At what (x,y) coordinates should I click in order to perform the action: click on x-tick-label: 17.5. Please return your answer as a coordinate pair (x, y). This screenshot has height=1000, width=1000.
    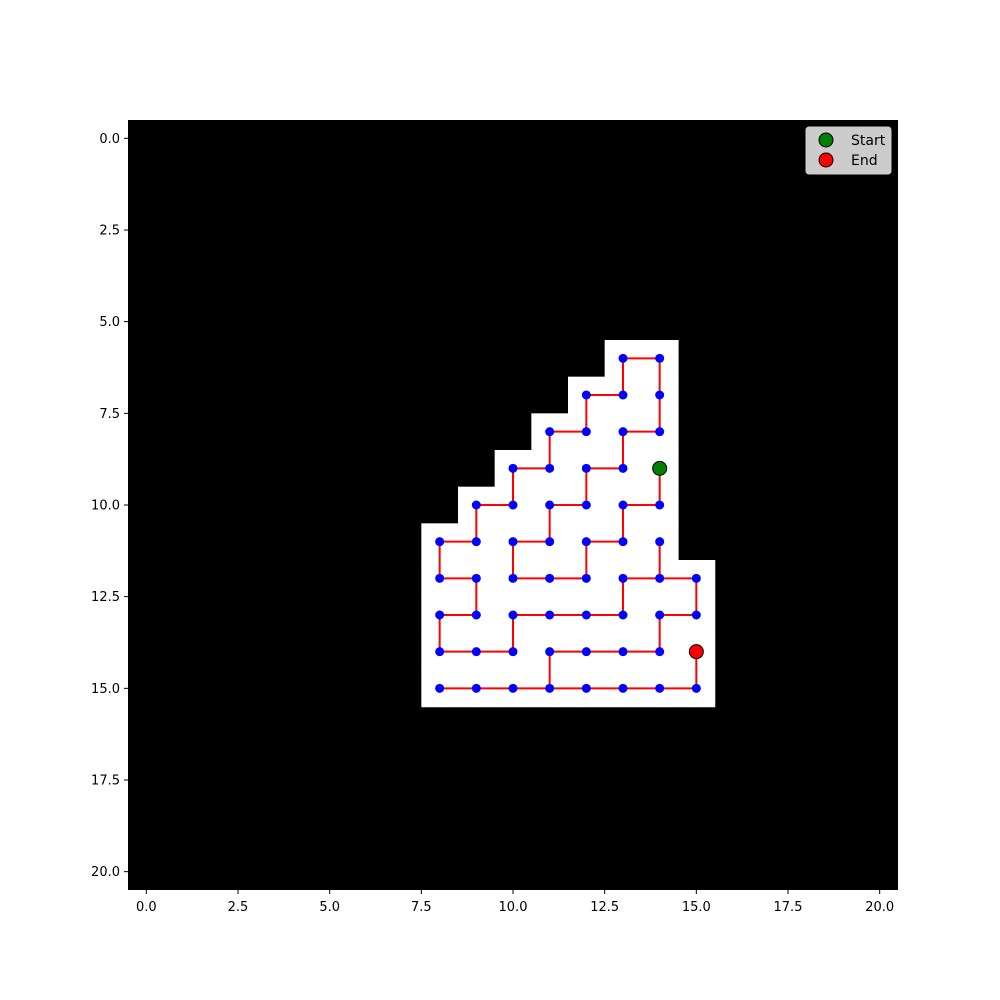
    Looking at the image, I should click on (788, 907).